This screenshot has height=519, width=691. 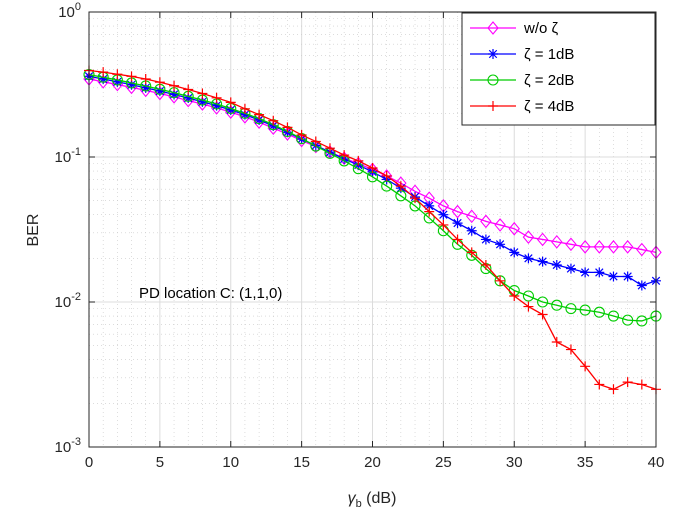 What do you see at coordinates (549, 54) in the screenshot?
I see `legend-label: ζ = 1dB` at bounding box center [549, 54].